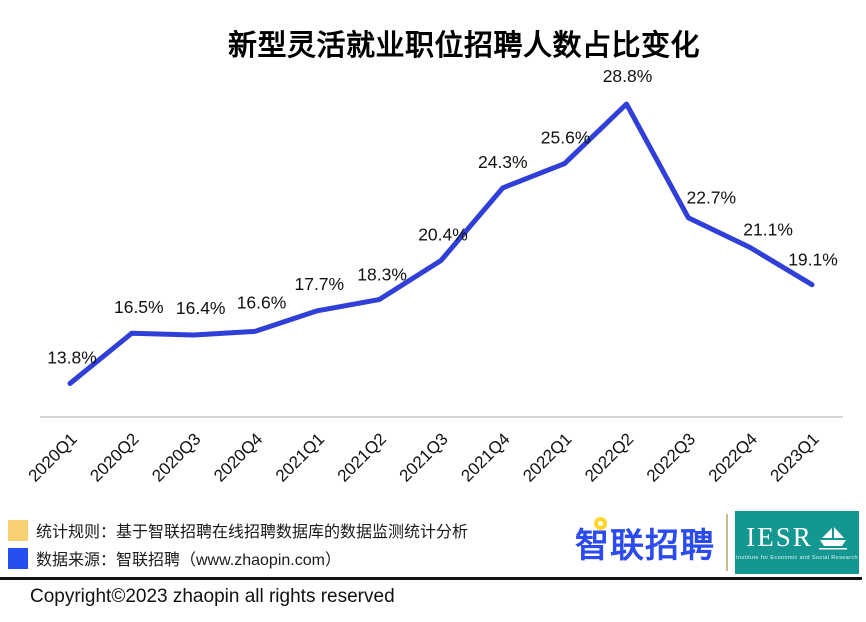 This screenshot has height=622, width=866. I want to click on location-pin-icon, so click(600, 523).